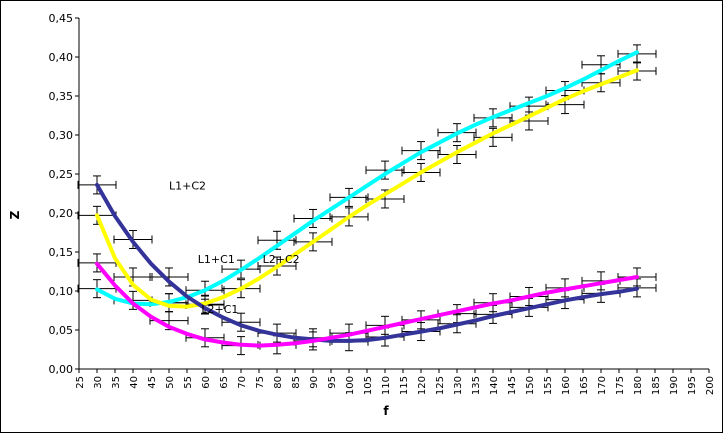 The image size is (723, 433). I want to click on x-tick-label: 155, so click(548, 385).